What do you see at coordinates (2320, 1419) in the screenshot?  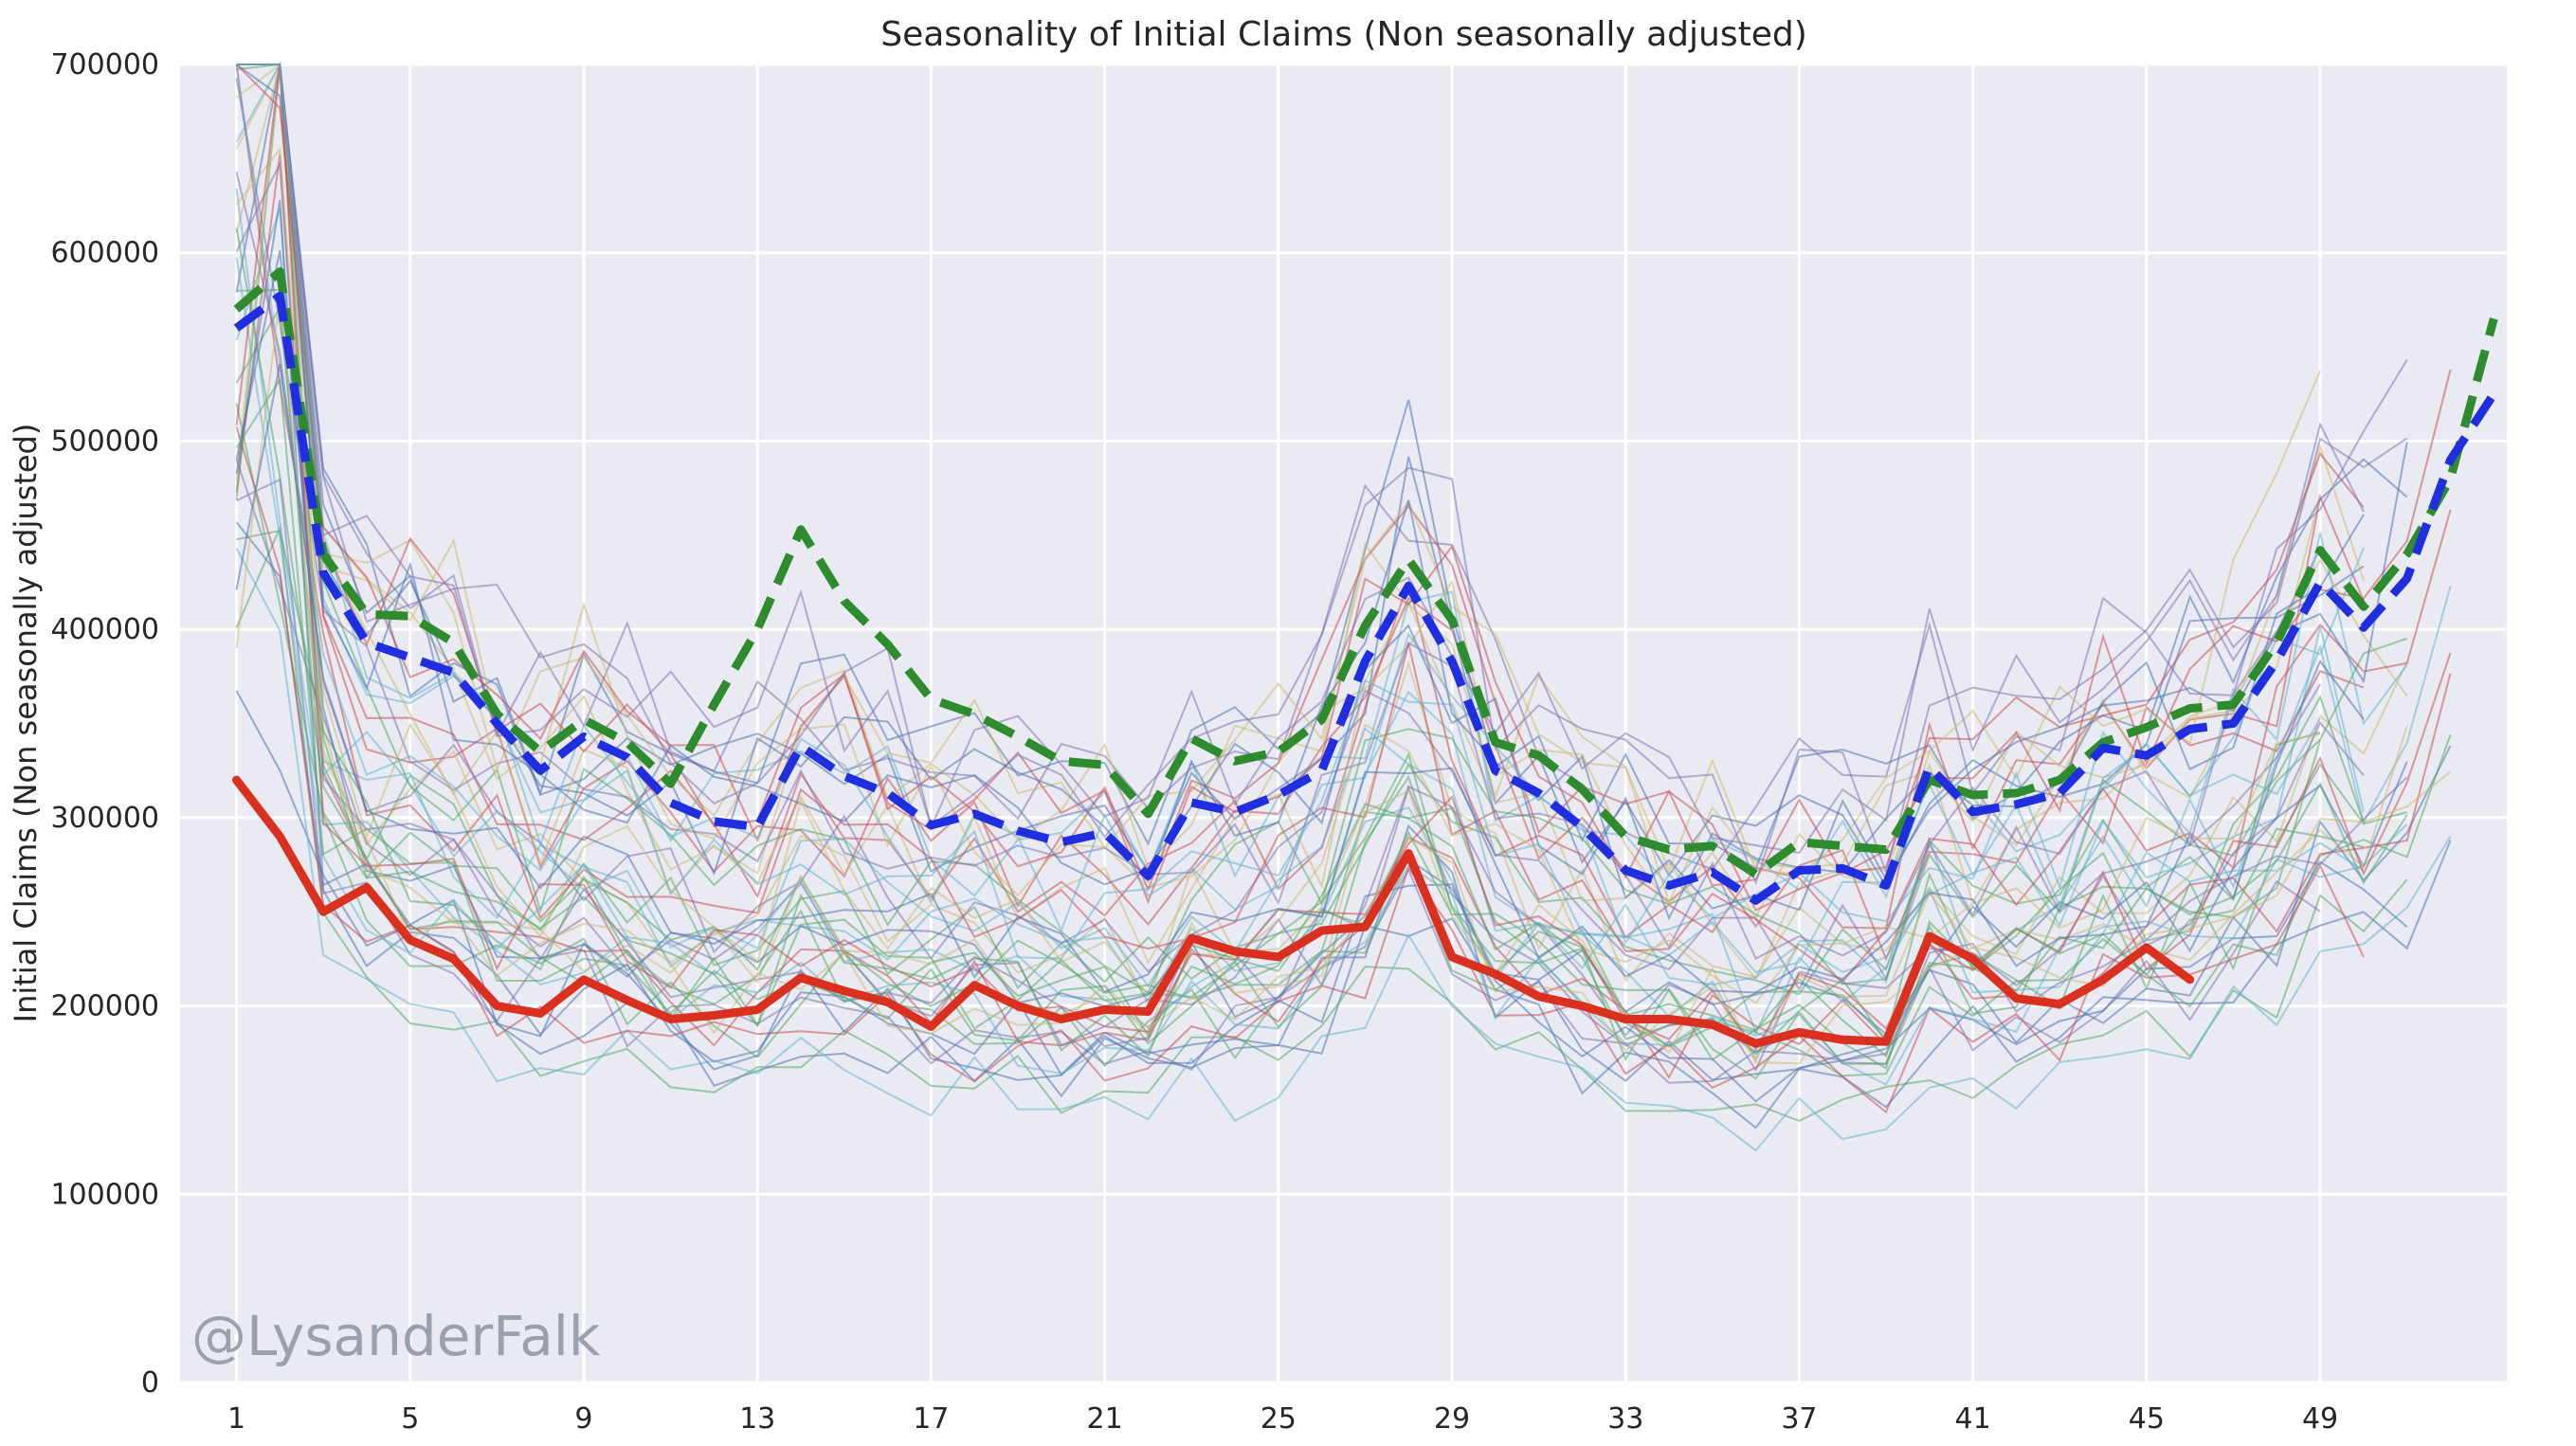 I see `x-tick-label: 49` at bounding box center [2320, 1419].